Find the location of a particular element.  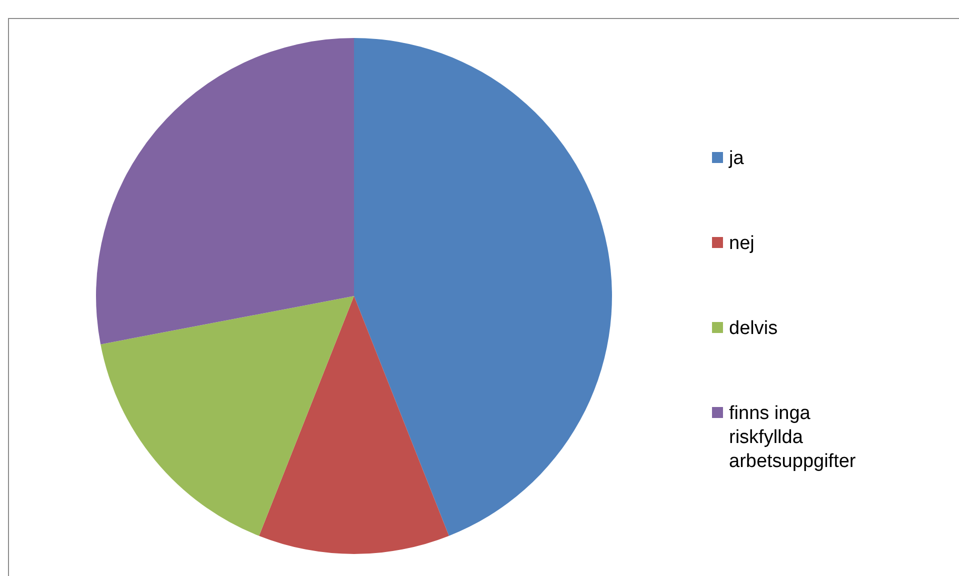

legend-label: nej is located at coordinates (741, 243).